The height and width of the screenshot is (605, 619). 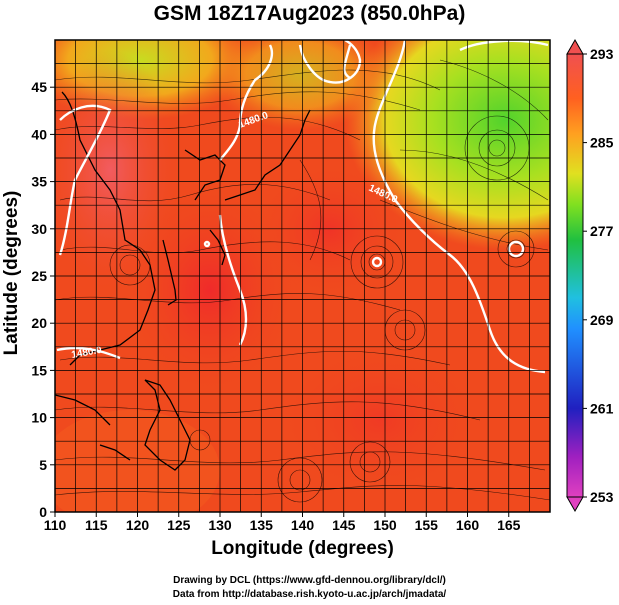 What do you see at coordinates (302, 548) in the screenshot?
I see `x-axis-label: Longitude (degrees)` at bounding box center [302, 548].